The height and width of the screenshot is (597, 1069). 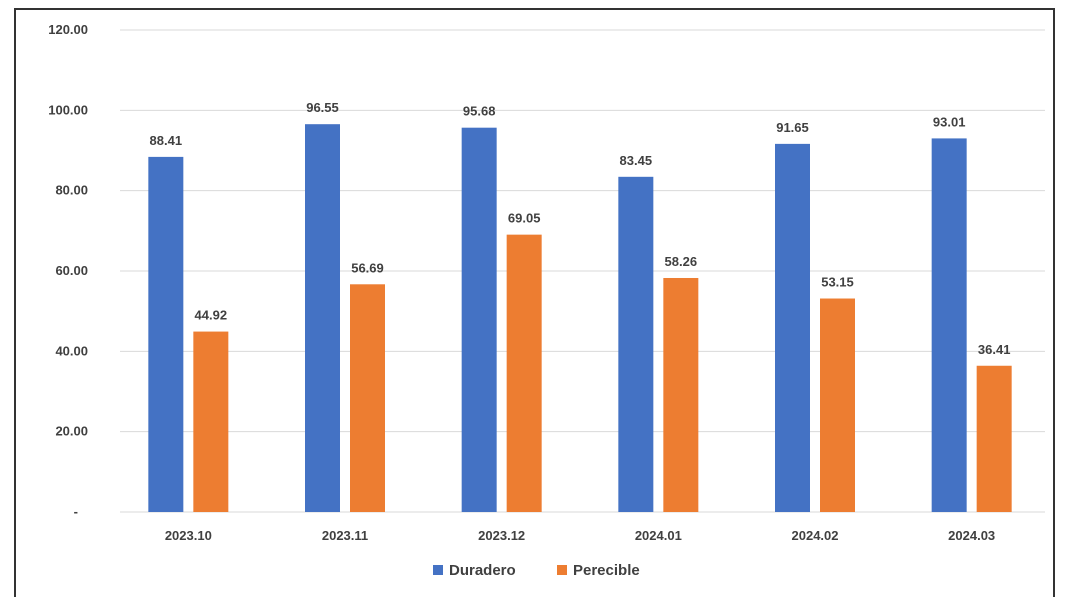 What do you see at coordinates (524, 218) in the screenshot?
I see `data-label: 69.05` at bounding box center [524, 218].